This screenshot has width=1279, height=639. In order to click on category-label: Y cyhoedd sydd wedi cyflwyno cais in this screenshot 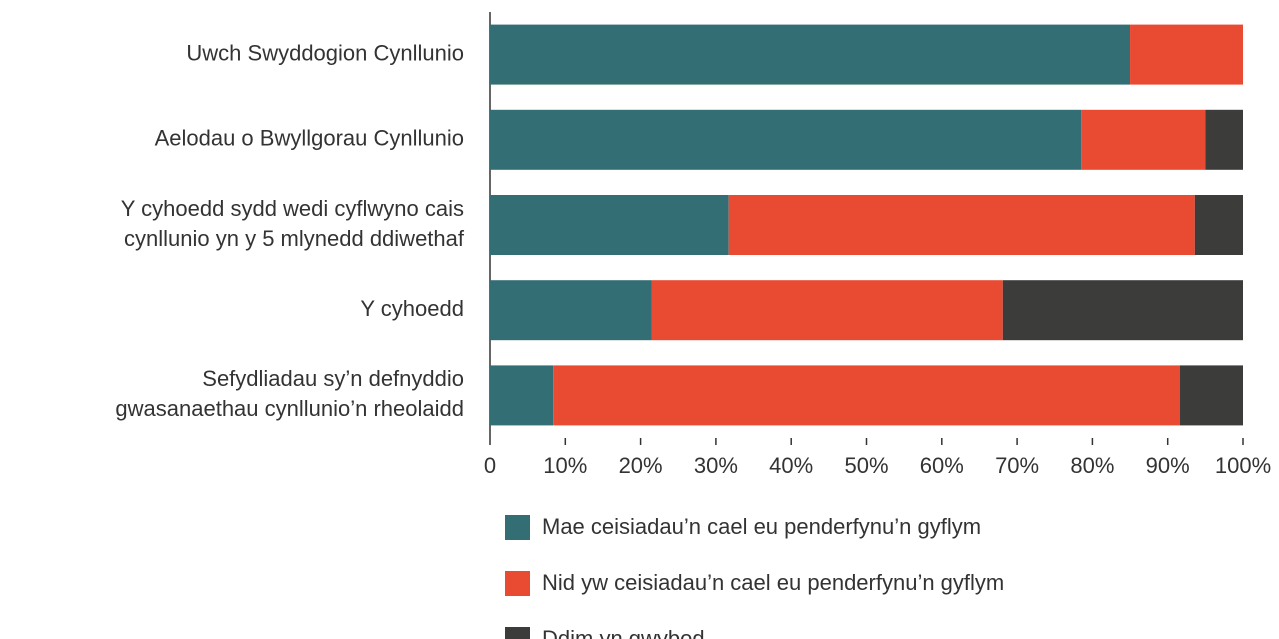, I will do `click(292, 208)`.